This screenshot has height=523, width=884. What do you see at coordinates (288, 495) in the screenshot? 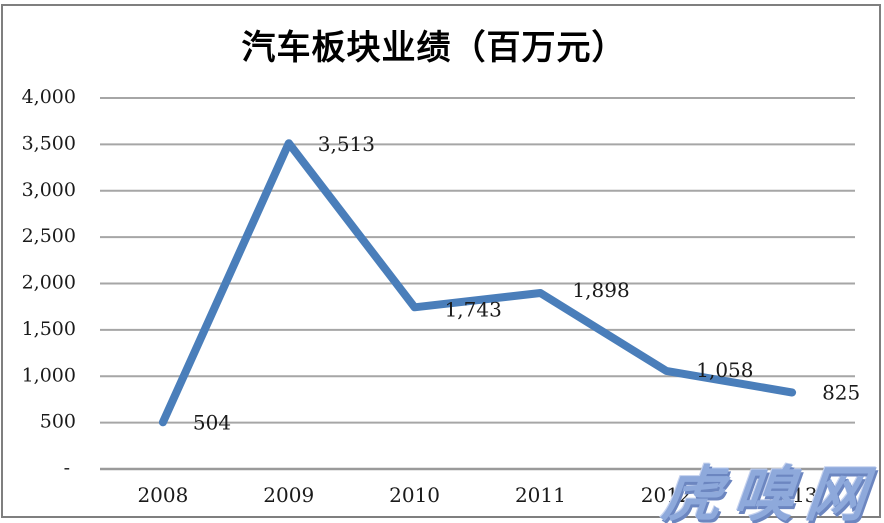
I see `x-tick-label: 2009` at bounding box center [288, 495].